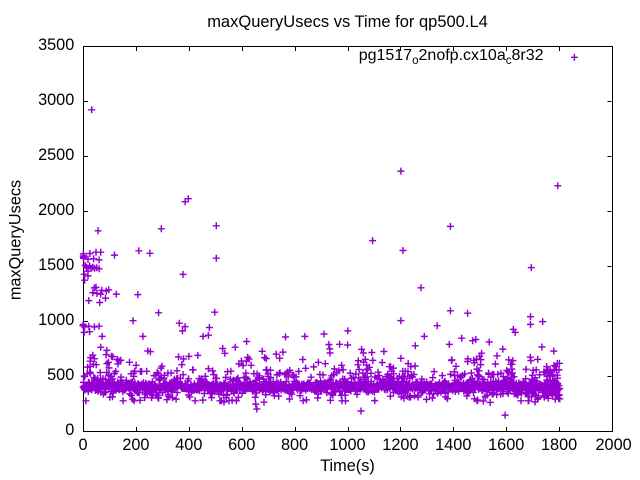 The width and height of the screenshot is (640, 480). What do you see at coordinates (56, 265) in the screenshot?
I see `svg-text: 1500` at bounding box center [56, 265].